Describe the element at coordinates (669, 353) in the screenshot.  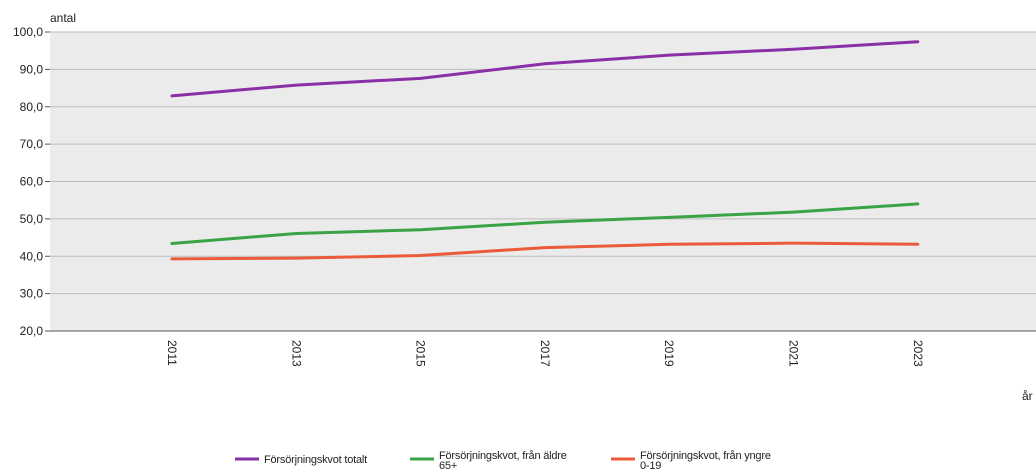
I see `x-tick-label: 2019` at that location.